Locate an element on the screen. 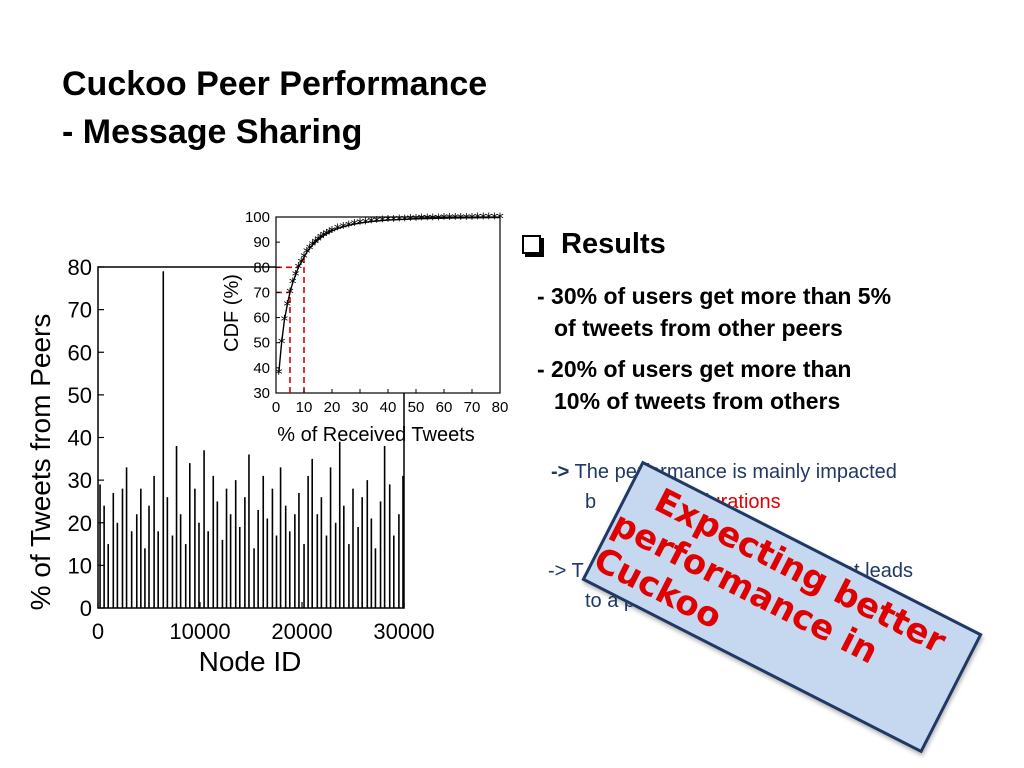 This screenshot has height=768, width=1024. cdf-curve is located at coordinates (389, 294).